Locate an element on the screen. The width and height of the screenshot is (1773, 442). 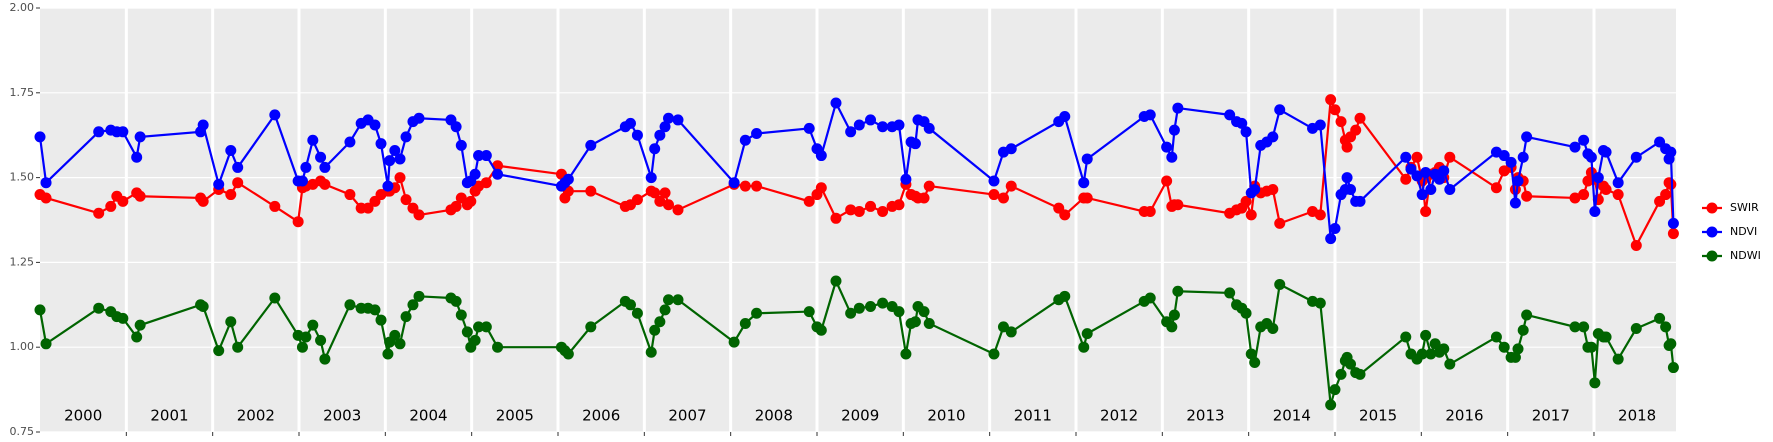
year-label: 2000 is located at coordinates (83, 416).